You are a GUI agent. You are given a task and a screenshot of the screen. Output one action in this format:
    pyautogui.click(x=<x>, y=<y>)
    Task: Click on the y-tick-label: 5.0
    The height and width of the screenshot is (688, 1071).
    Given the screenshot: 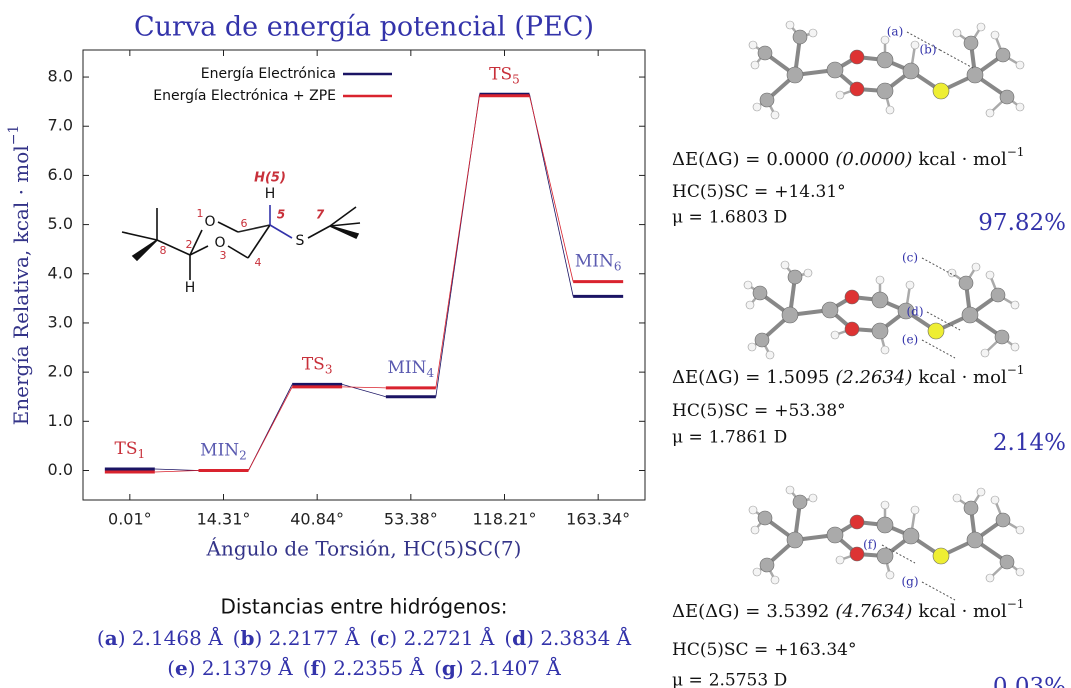 What is the action you would take?
    pyautogui.click(x=60, y=223)
    